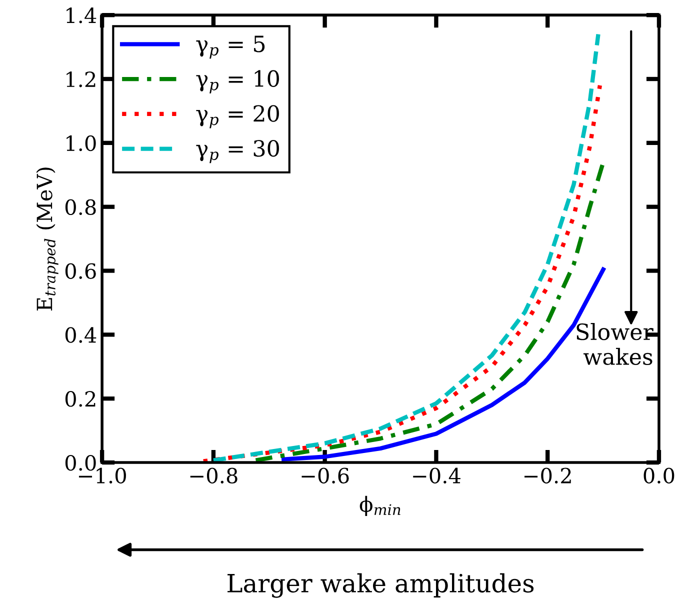 The width and height of the screenshot is (685, 603). What do you see at coordinates (237, 116) in the screenshot?
I see `legend-label: γ$_{p}$ = 20` at bounding box center [237, 116].